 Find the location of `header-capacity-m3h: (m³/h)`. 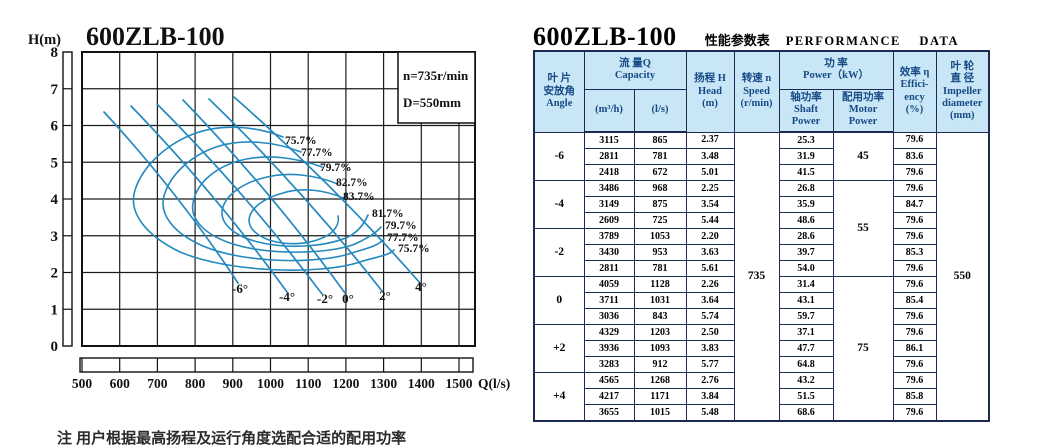

header-capacity-m3h: (m³/h) is located at coordinates (609, 110).